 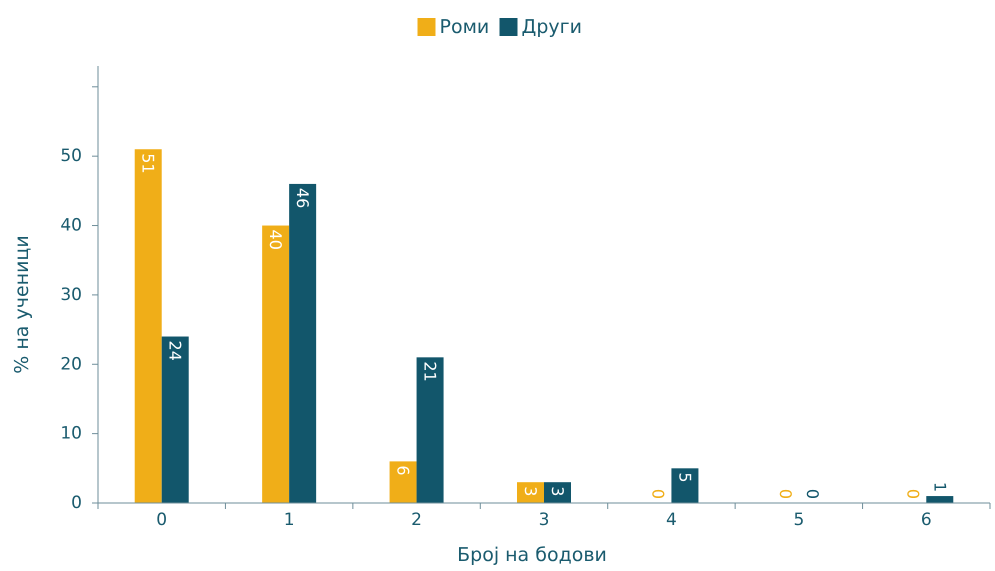 What do you see at coordinates (76, 503) in the screenshot?
I see `y-tick-label: 0` at bounding box center [76, 503].